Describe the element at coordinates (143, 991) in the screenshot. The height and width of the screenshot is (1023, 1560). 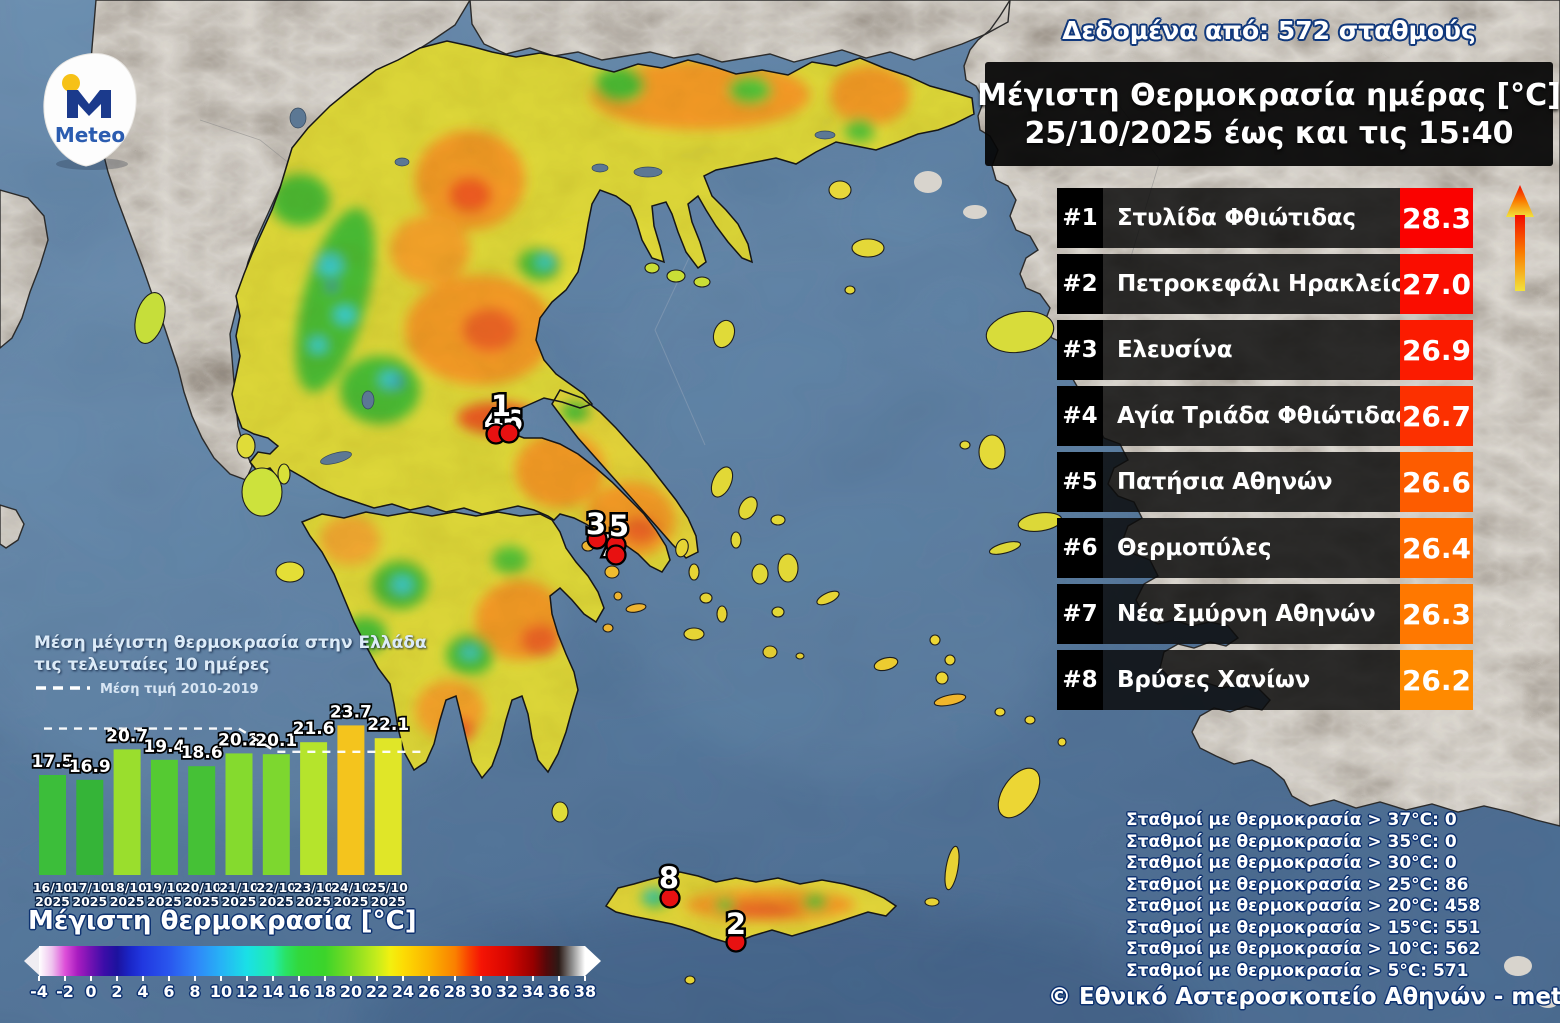
I see `colorbar-tick-label: 4` at that location.